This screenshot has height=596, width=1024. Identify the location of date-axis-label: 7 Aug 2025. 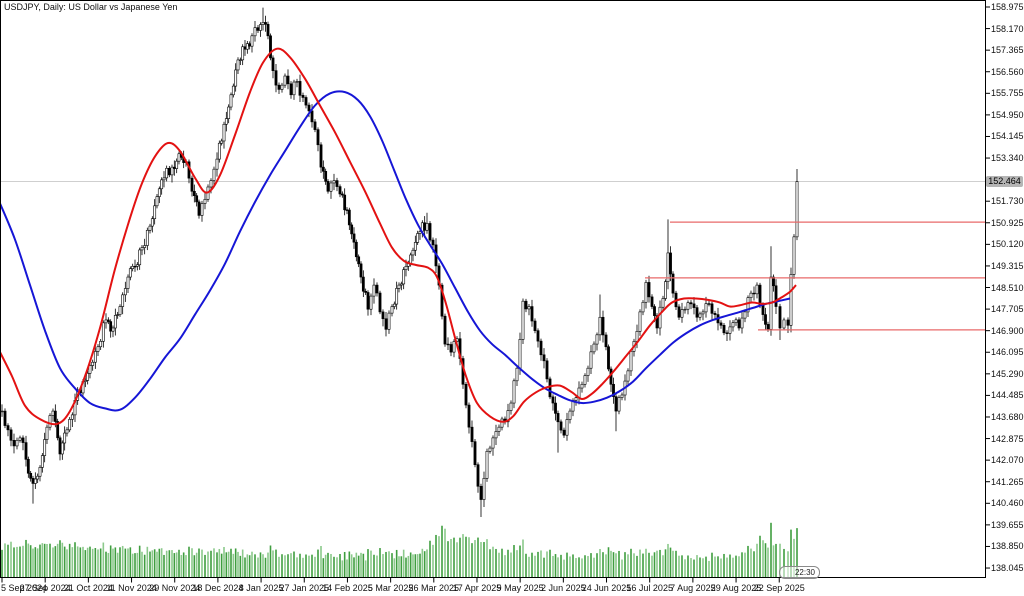
(693, 588).